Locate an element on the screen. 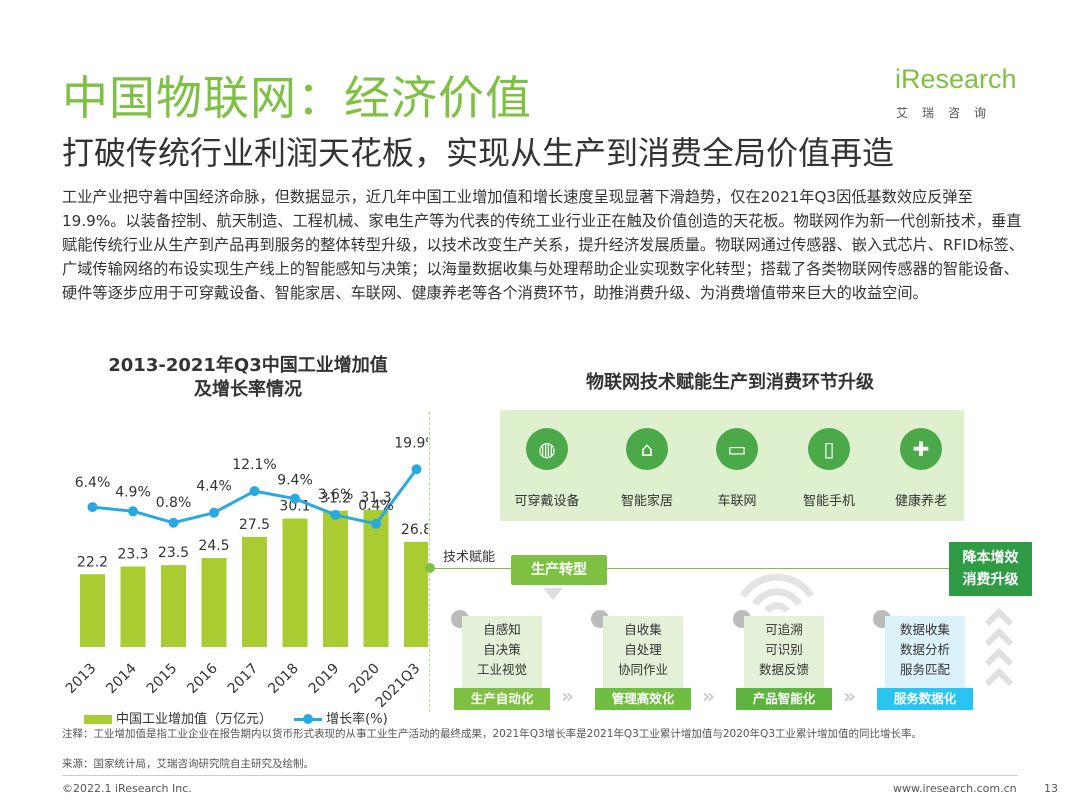 This screenshot has width=1080, height=811. consumer-item-healthcare: ✚ 健康养老 is located at coordinates (921, 468).